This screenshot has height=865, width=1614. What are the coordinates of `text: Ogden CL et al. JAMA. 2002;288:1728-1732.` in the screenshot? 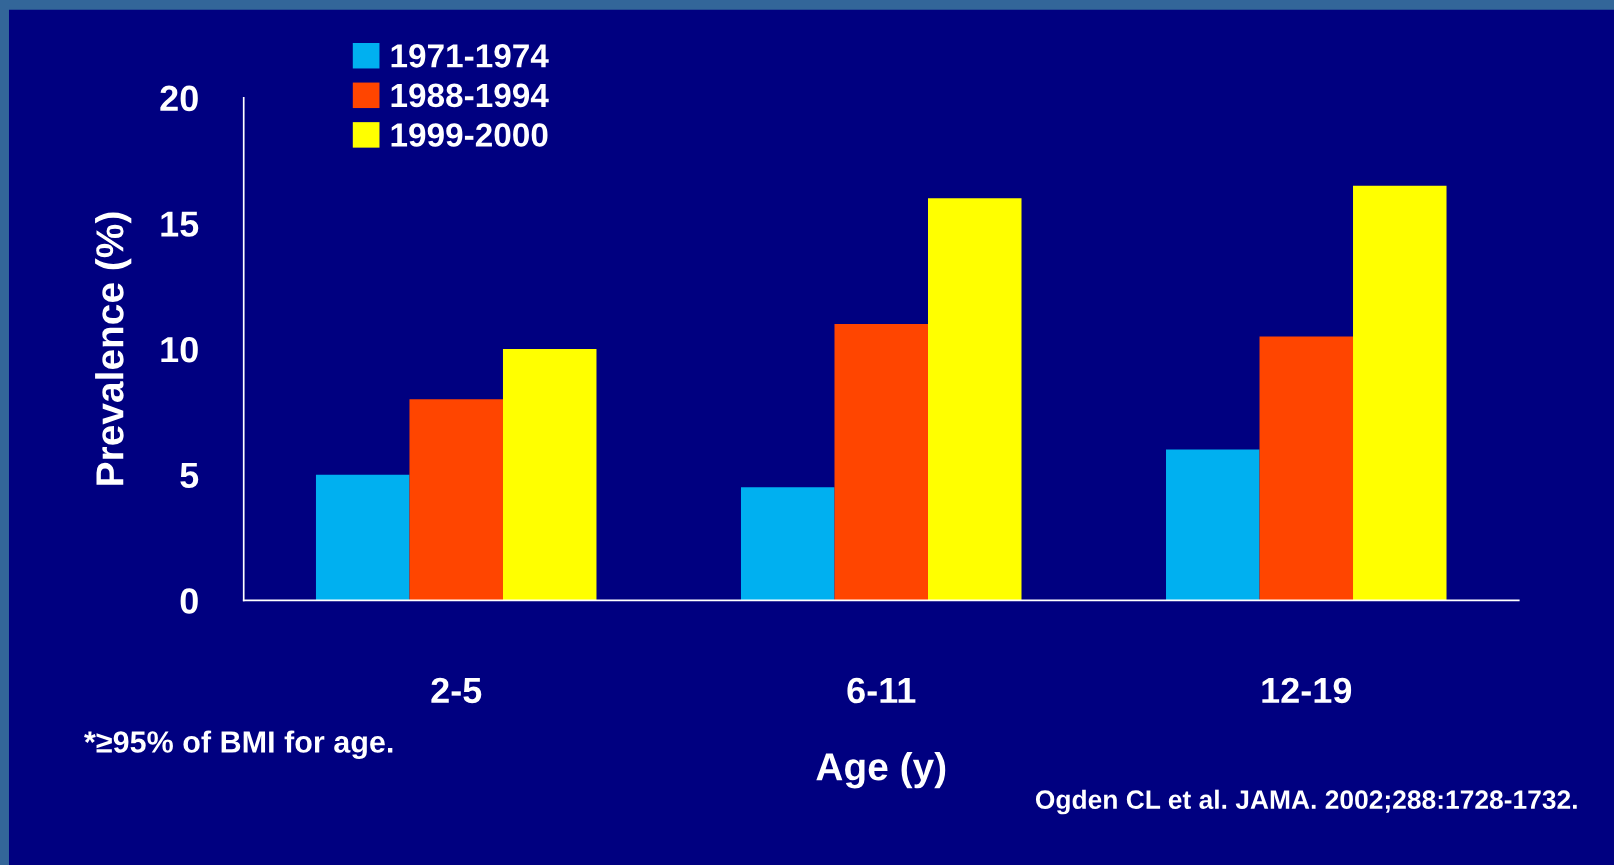 It's located at (1306, 802).